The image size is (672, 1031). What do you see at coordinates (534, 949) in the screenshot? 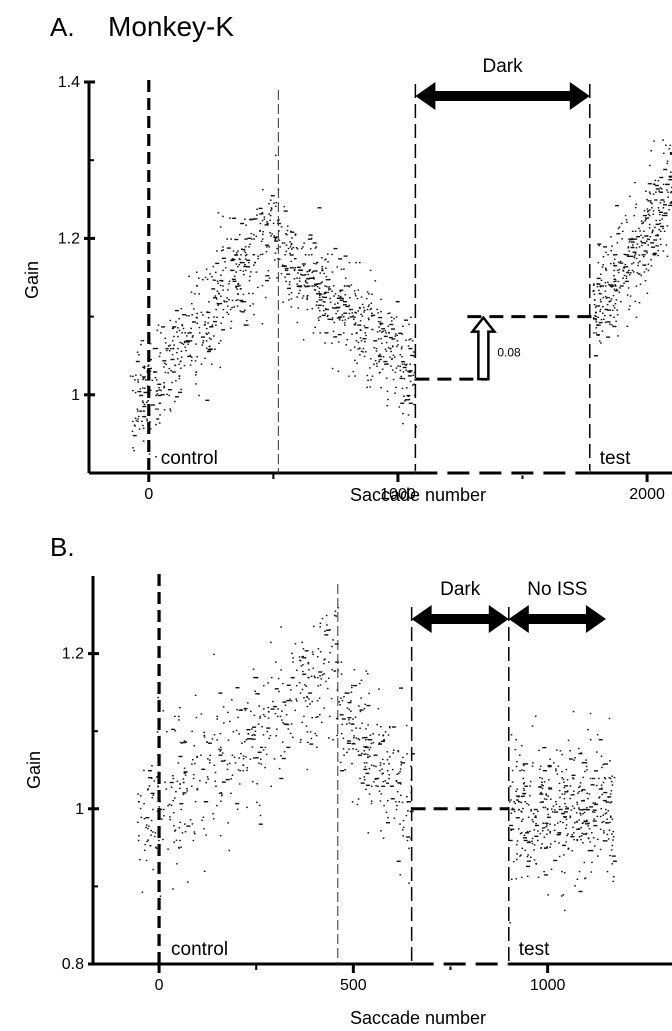
I see `panel-b-test-label: test` at bounding box center [534, 949].